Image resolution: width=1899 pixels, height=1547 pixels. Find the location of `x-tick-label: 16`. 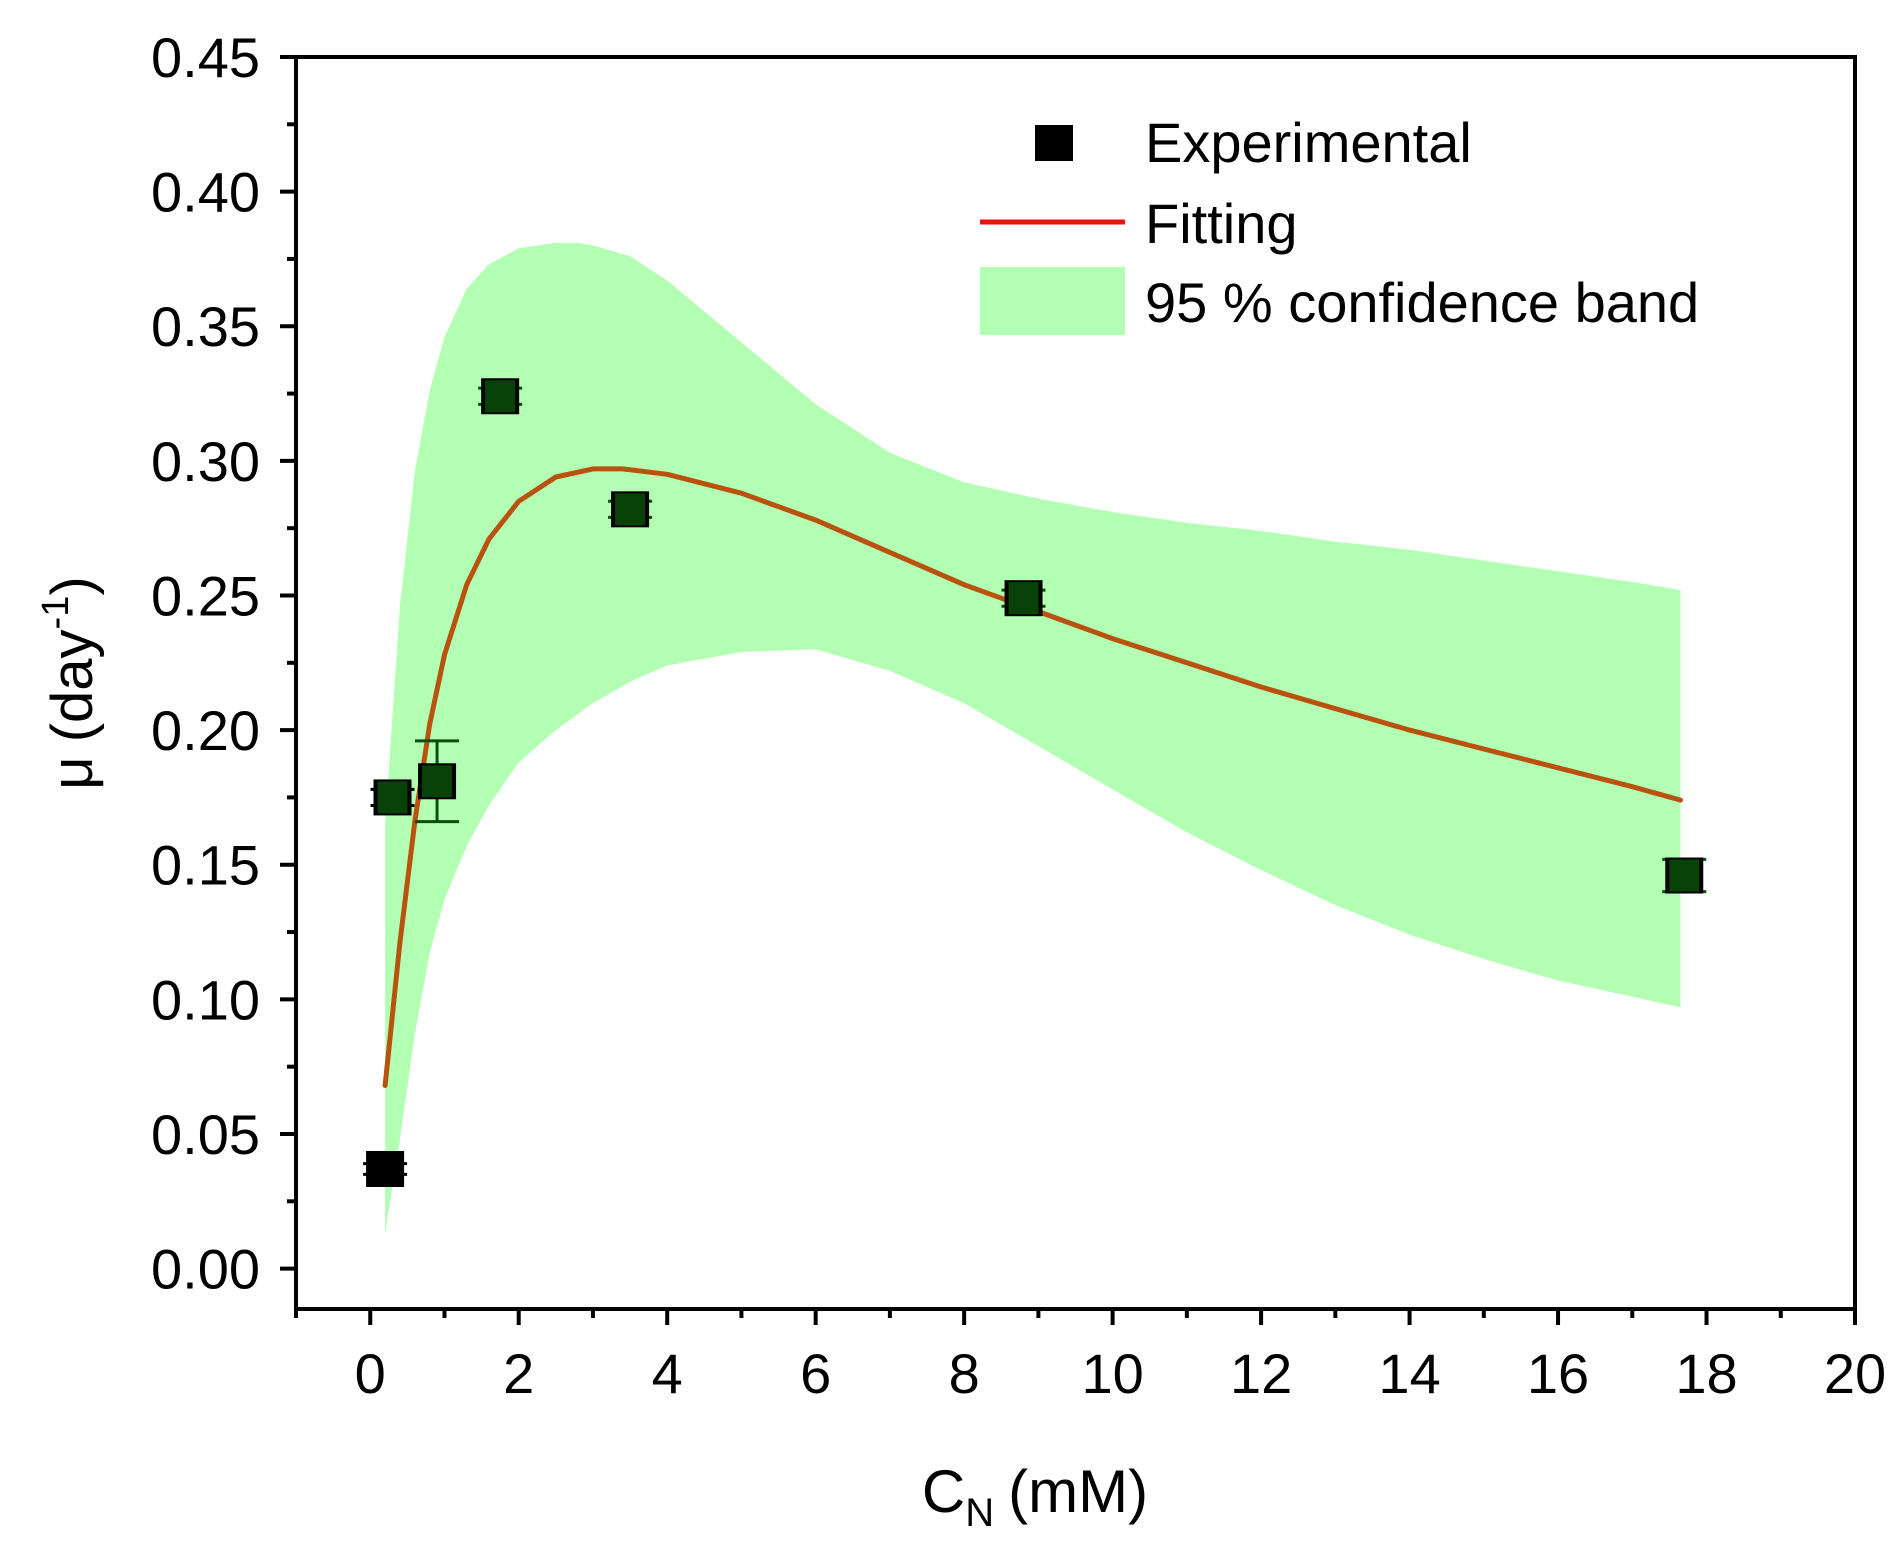

x-tick-label: 16 is located at coordinates (1558, 1373).